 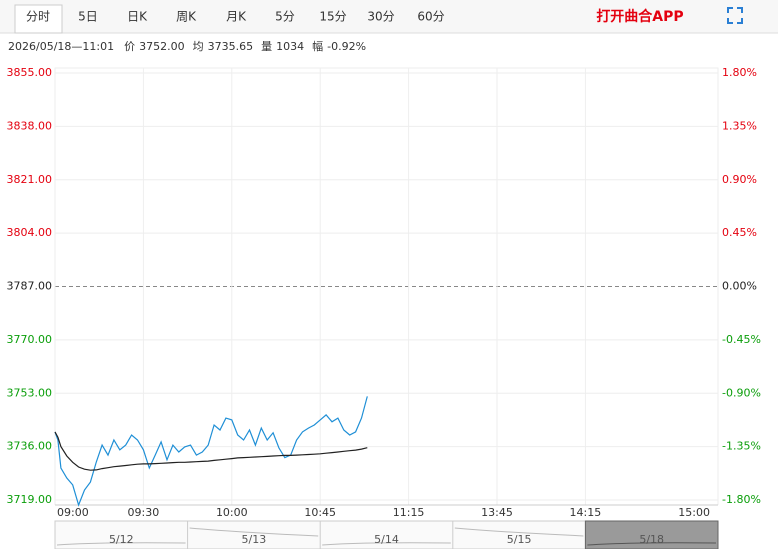 I want to click on navigator-date: 5/13, so click(x=254, y=539).